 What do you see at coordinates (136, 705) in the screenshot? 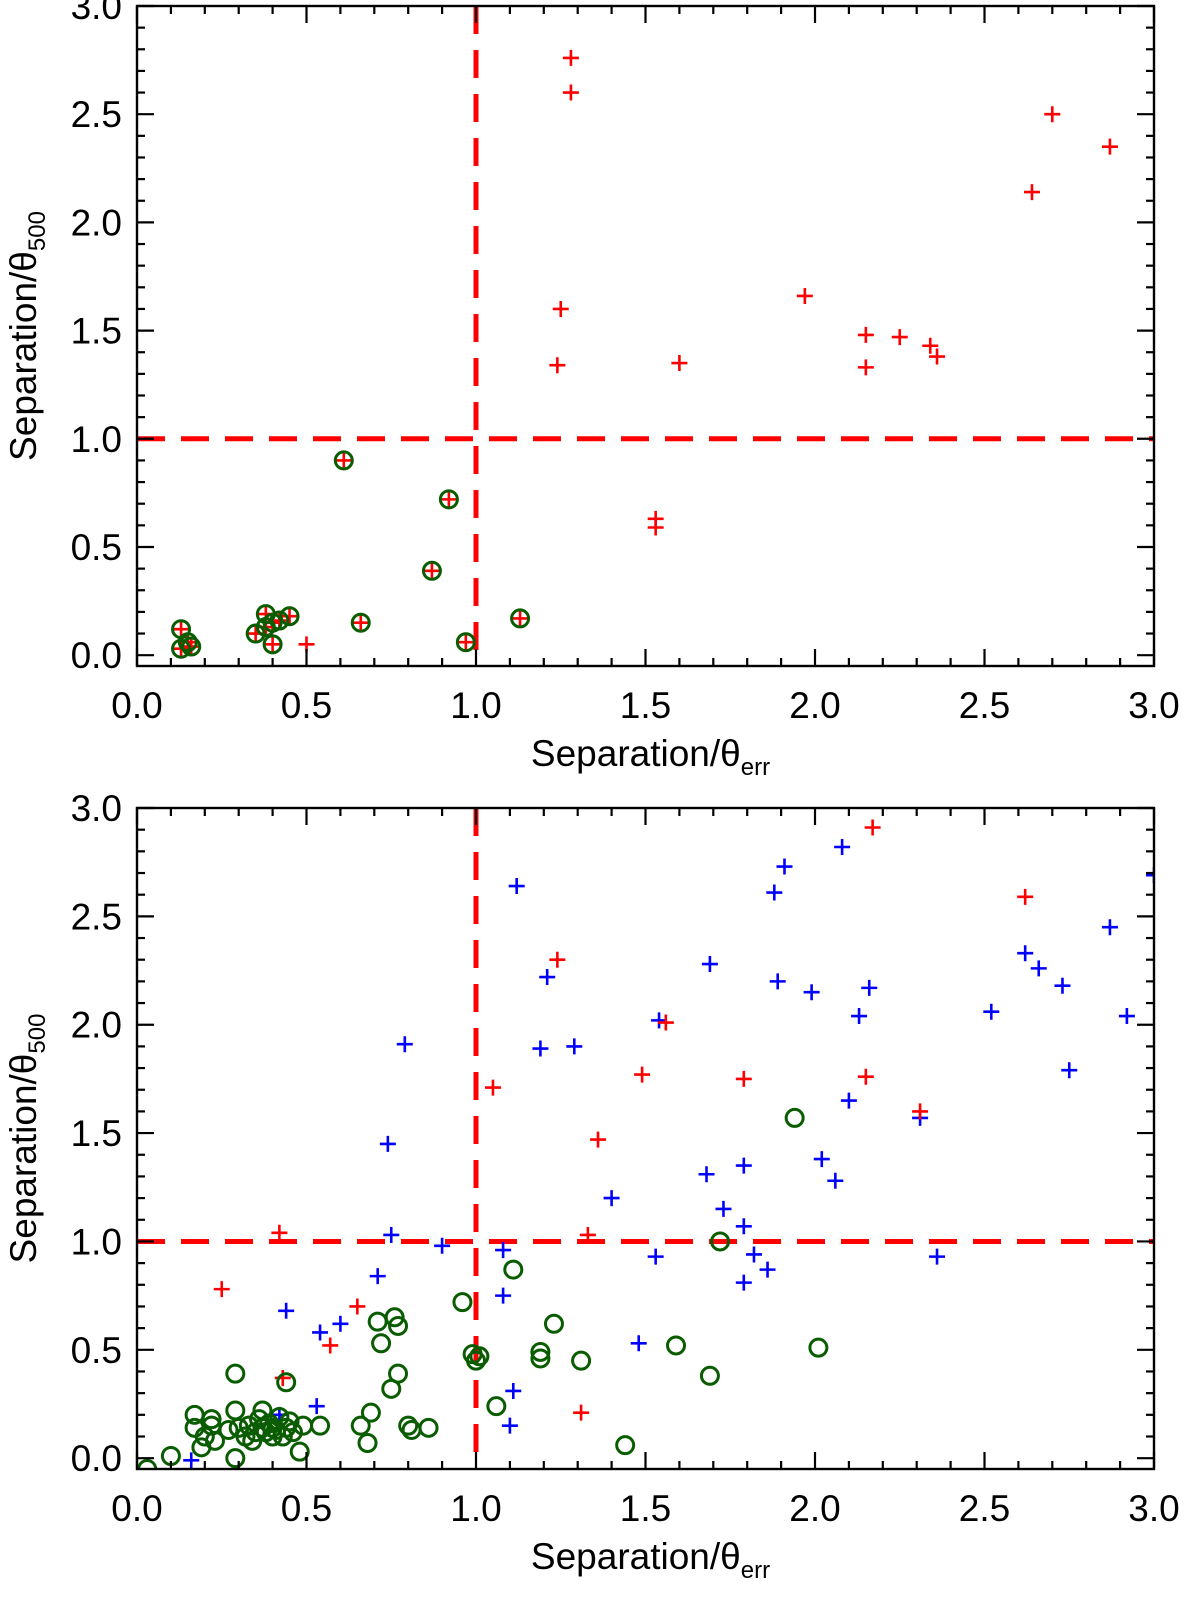
I see `x-tick-label: 0.0` at bounding box center [136, 705].